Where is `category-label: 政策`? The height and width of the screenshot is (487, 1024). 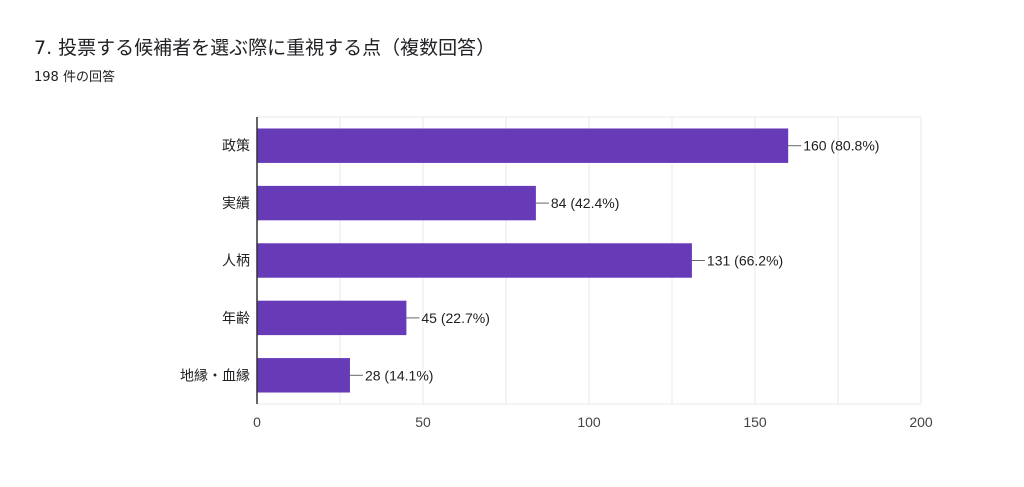 category-label: 政策 is located at coordinates (236, 146).